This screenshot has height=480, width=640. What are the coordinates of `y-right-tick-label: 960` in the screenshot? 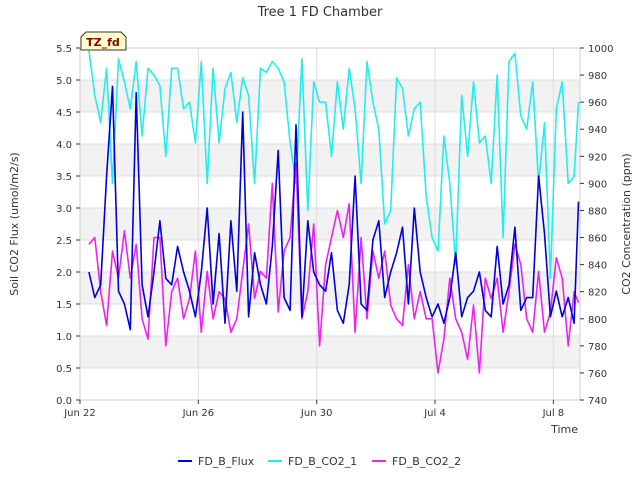 It's located at (597, 103).